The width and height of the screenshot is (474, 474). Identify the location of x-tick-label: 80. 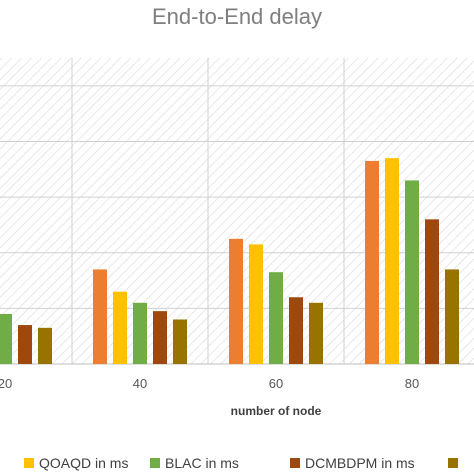
(412, 383).